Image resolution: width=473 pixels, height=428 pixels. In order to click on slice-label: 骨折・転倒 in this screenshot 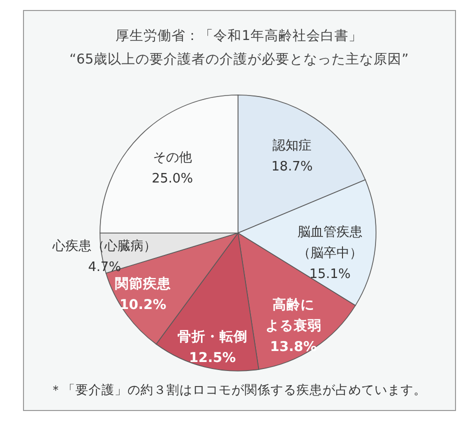, I will do `click(212, 336)`.